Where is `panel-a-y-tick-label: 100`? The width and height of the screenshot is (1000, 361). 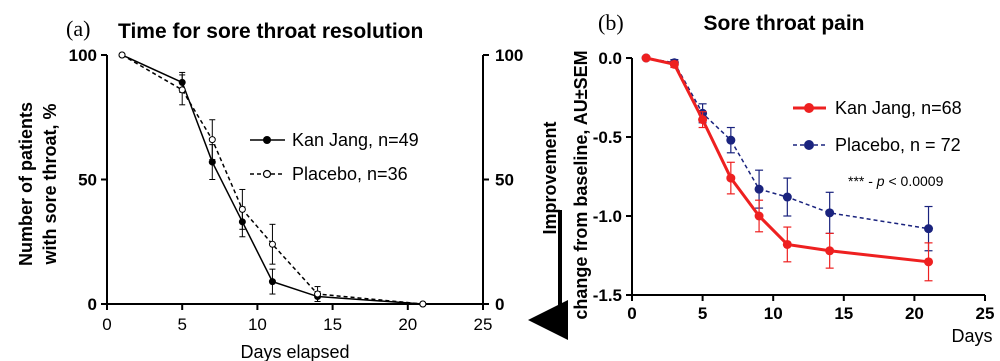 panel-a-y-tick-label: 100 is located at coordinates (83, 55).